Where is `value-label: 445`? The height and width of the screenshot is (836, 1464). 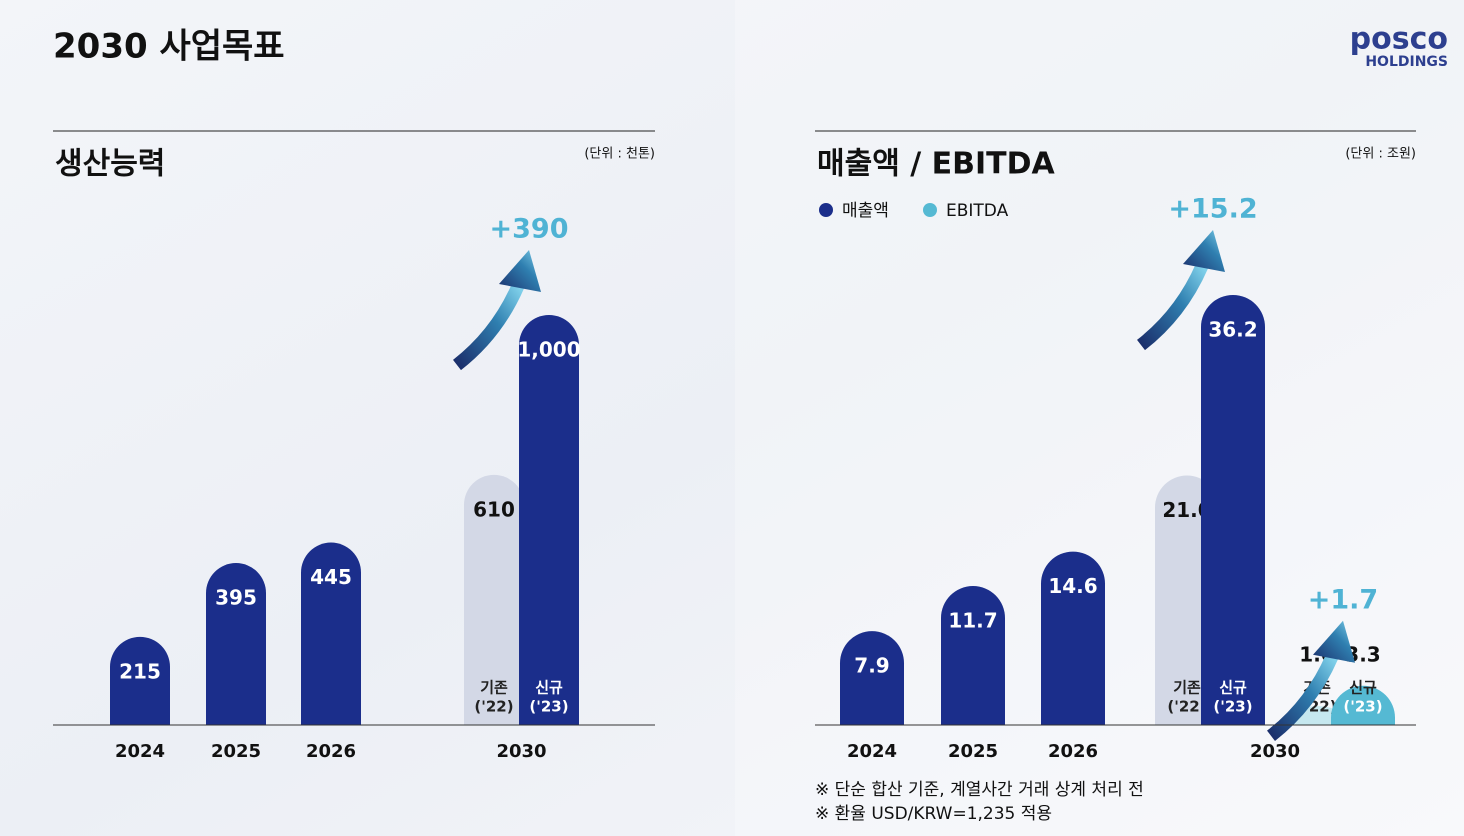 value-label: 445 is located at coordinates (331, 577).